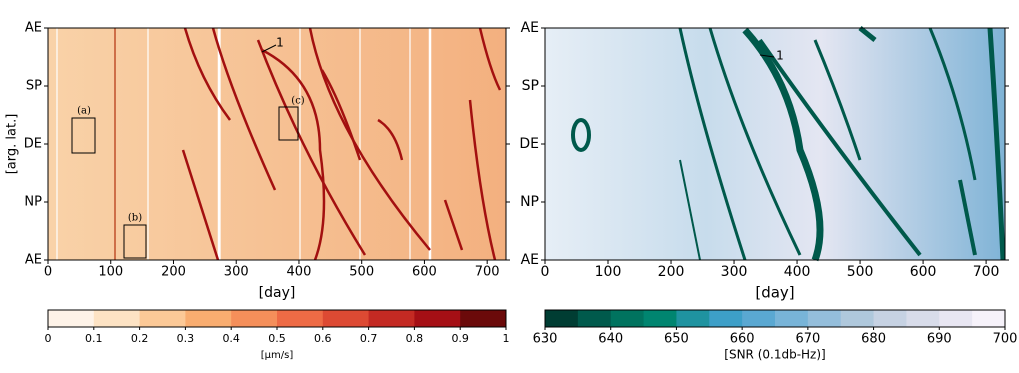 This screenshot has width=1019, height=373. I want to click on colorbar-tick-label: 0.9, so click(460, 338).